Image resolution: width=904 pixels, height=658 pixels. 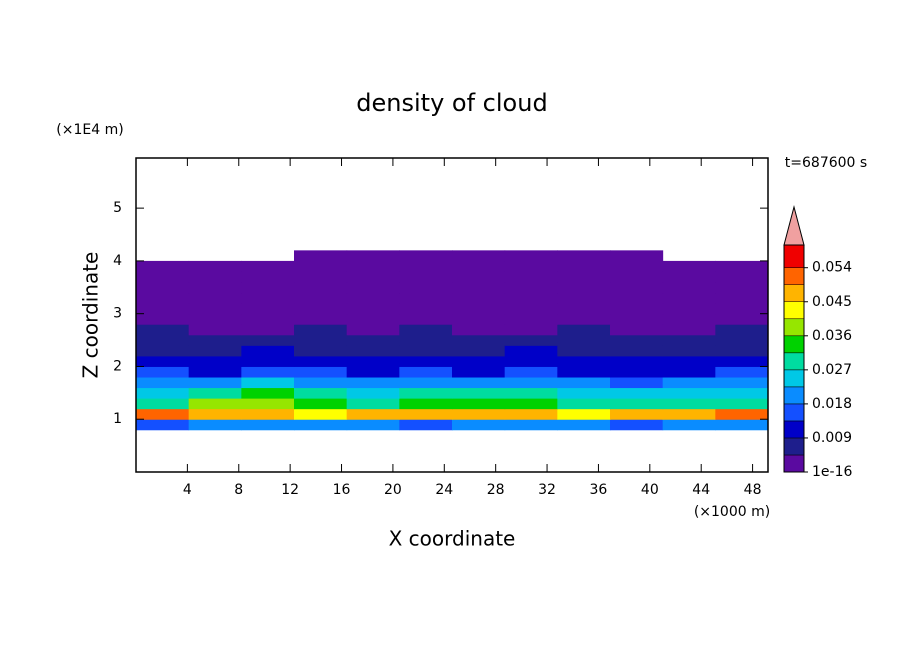 What do you see at coordinates (701, 490) in the screenshot?
I see `x-tick-label: 44` at bounding box center [701, 490].